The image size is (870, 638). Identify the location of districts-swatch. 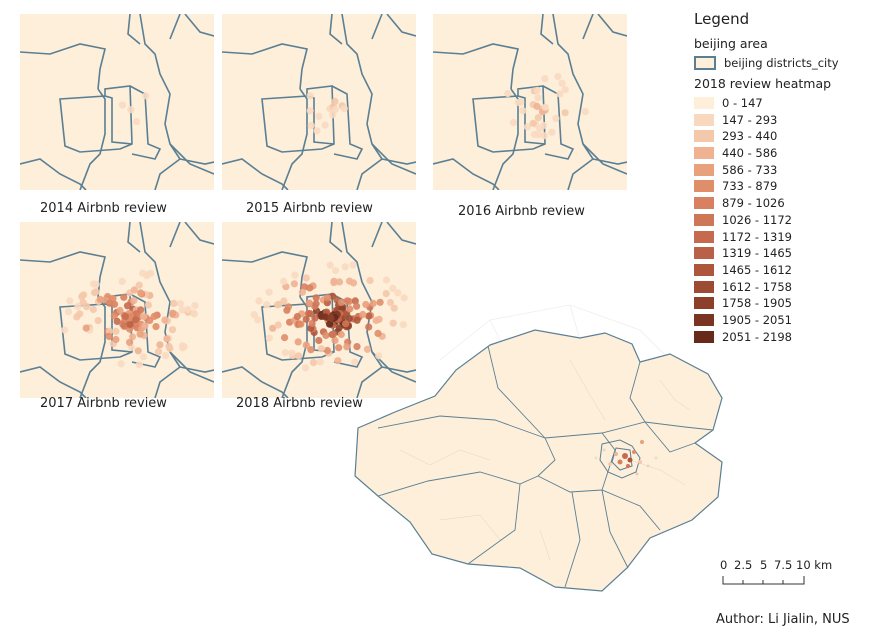
(705, 63).